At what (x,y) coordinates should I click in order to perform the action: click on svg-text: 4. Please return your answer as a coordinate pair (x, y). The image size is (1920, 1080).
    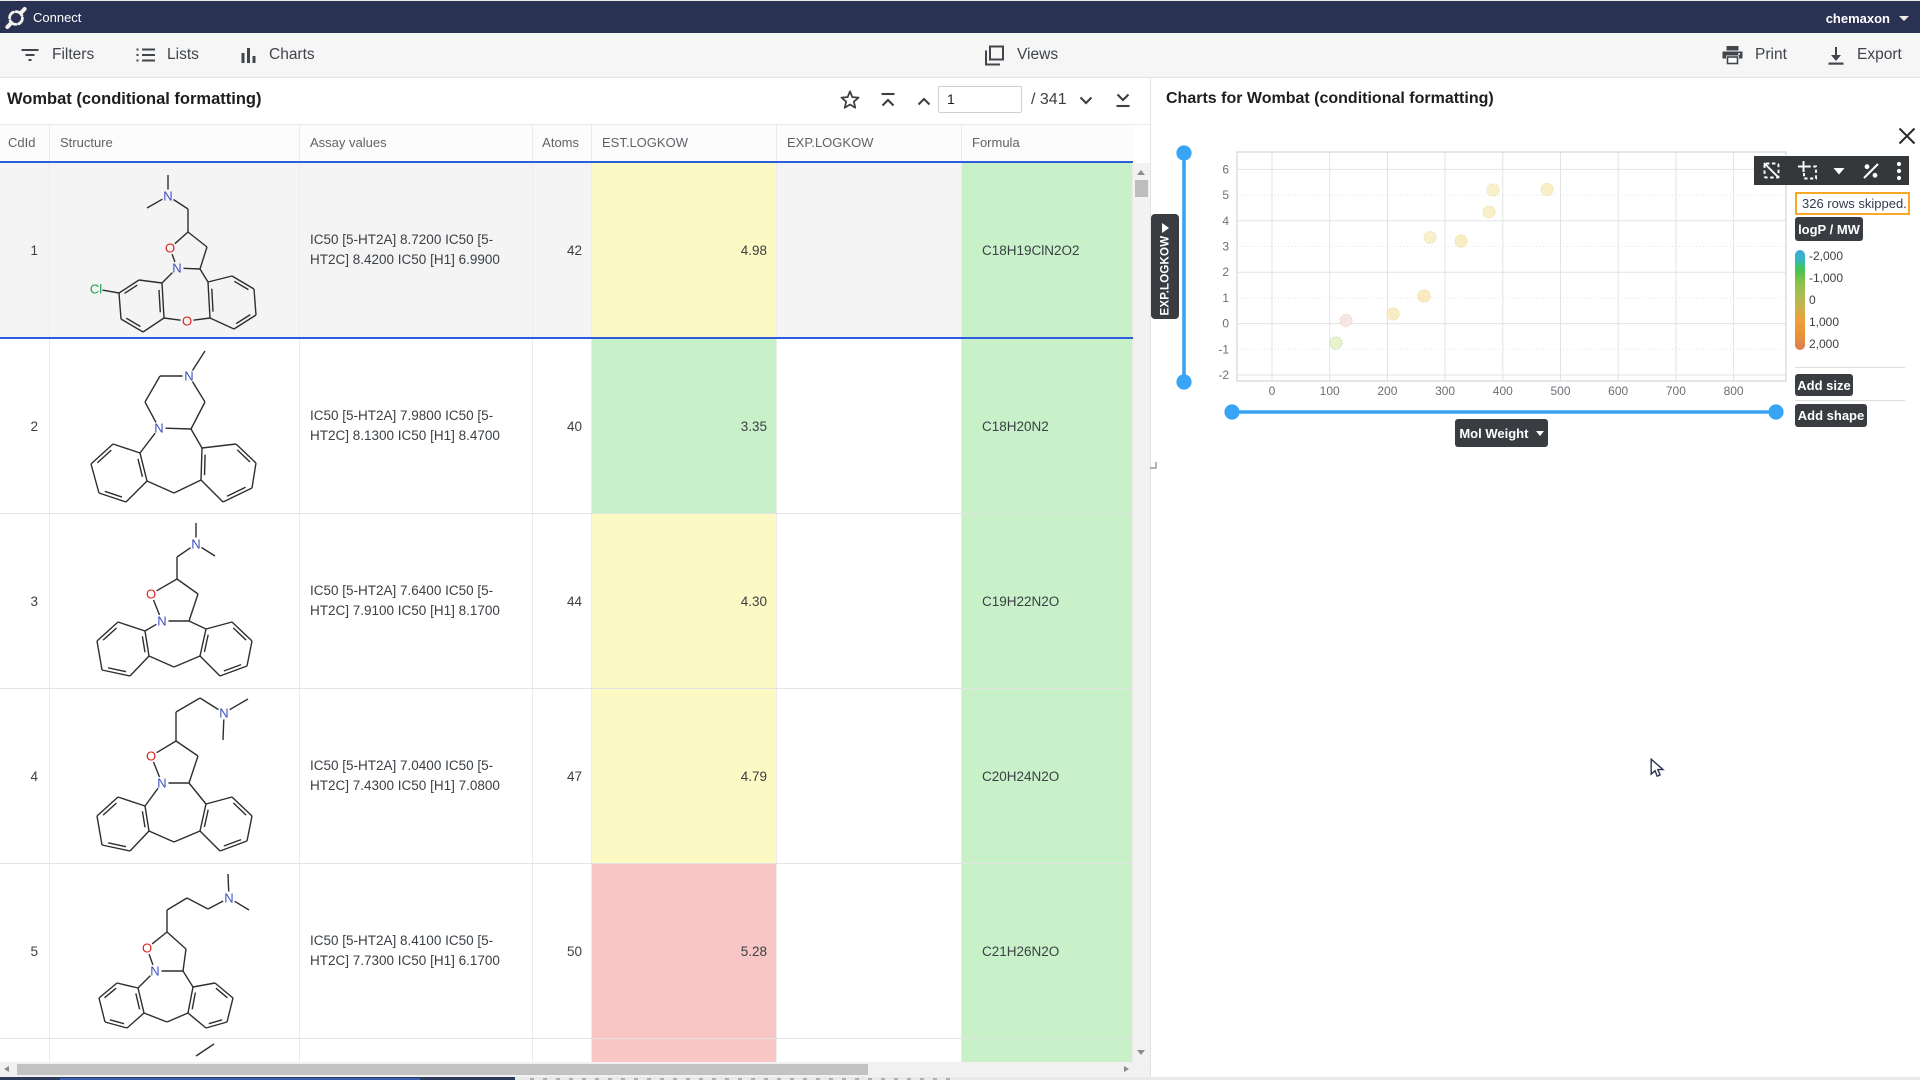
    Looking at the image, I should click on (1225, 221).